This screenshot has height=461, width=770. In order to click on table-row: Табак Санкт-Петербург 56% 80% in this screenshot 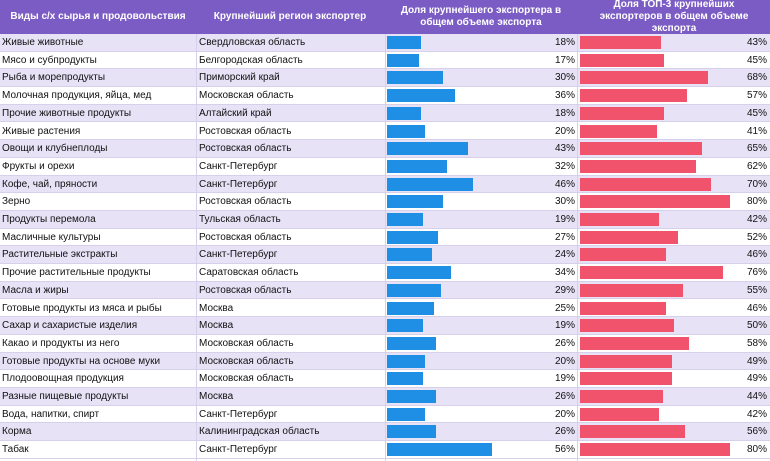, I will do `click(385, 450)`.